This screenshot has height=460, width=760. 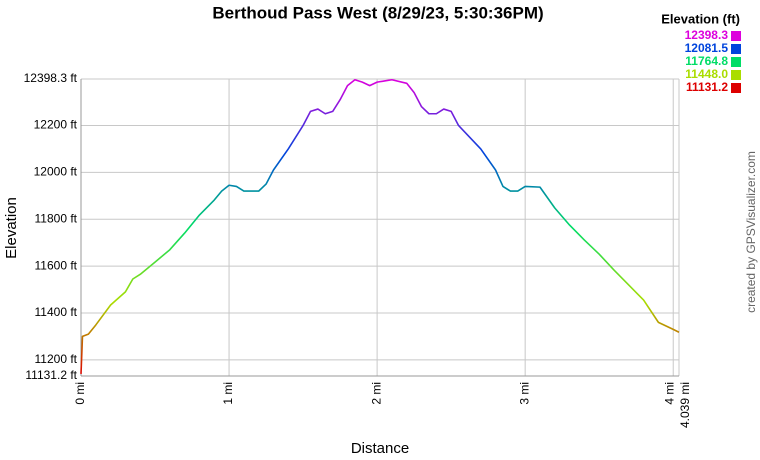 I want to click on chart-title: Berthoud Pass West (8/29/23, 5:30:36PM), so click(x=377, y=12).